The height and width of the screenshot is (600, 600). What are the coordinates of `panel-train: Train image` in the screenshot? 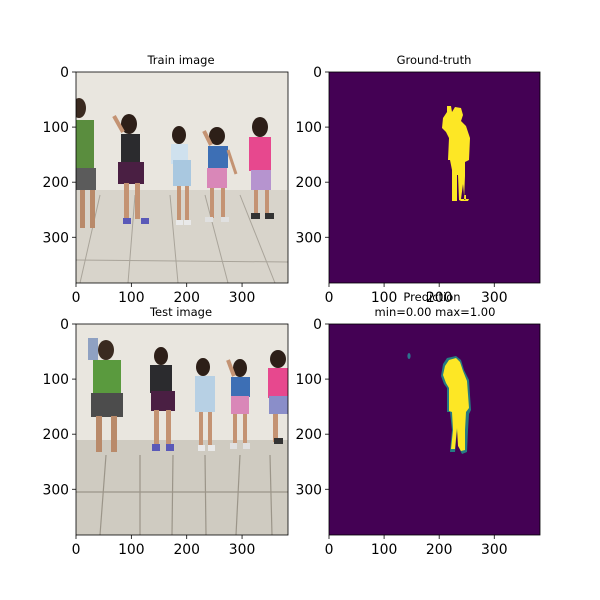 It's located at (182, 168).